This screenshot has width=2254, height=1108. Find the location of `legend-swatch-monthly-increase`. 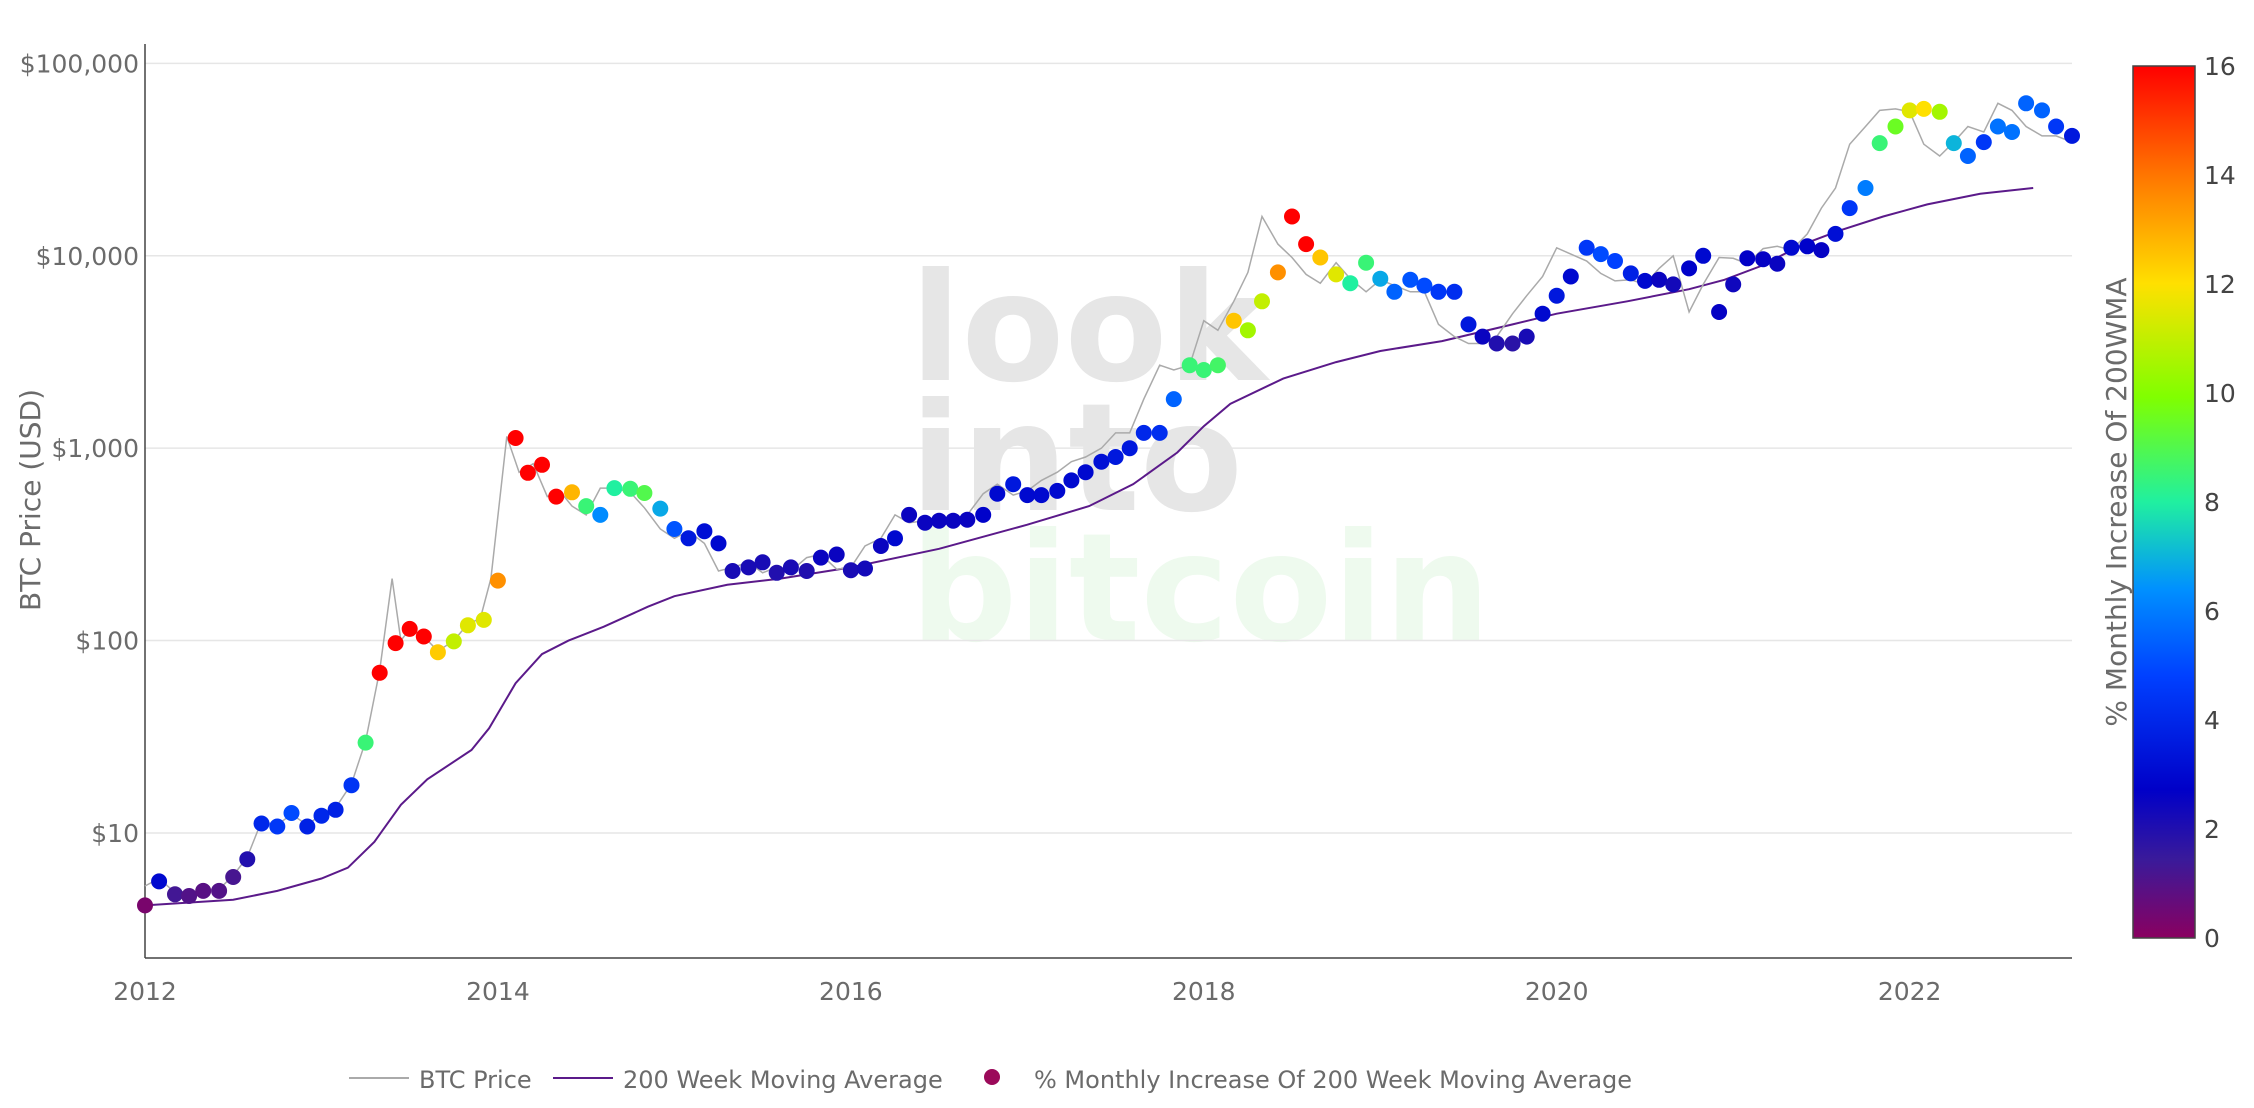

legend-swatch-monthly-increase is located at coordinates (992, 1077).